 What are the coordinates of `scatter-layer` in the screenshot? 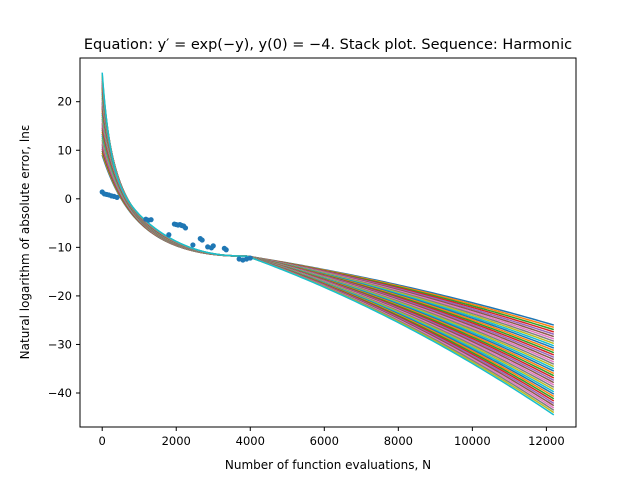 It's located at (176, 226).